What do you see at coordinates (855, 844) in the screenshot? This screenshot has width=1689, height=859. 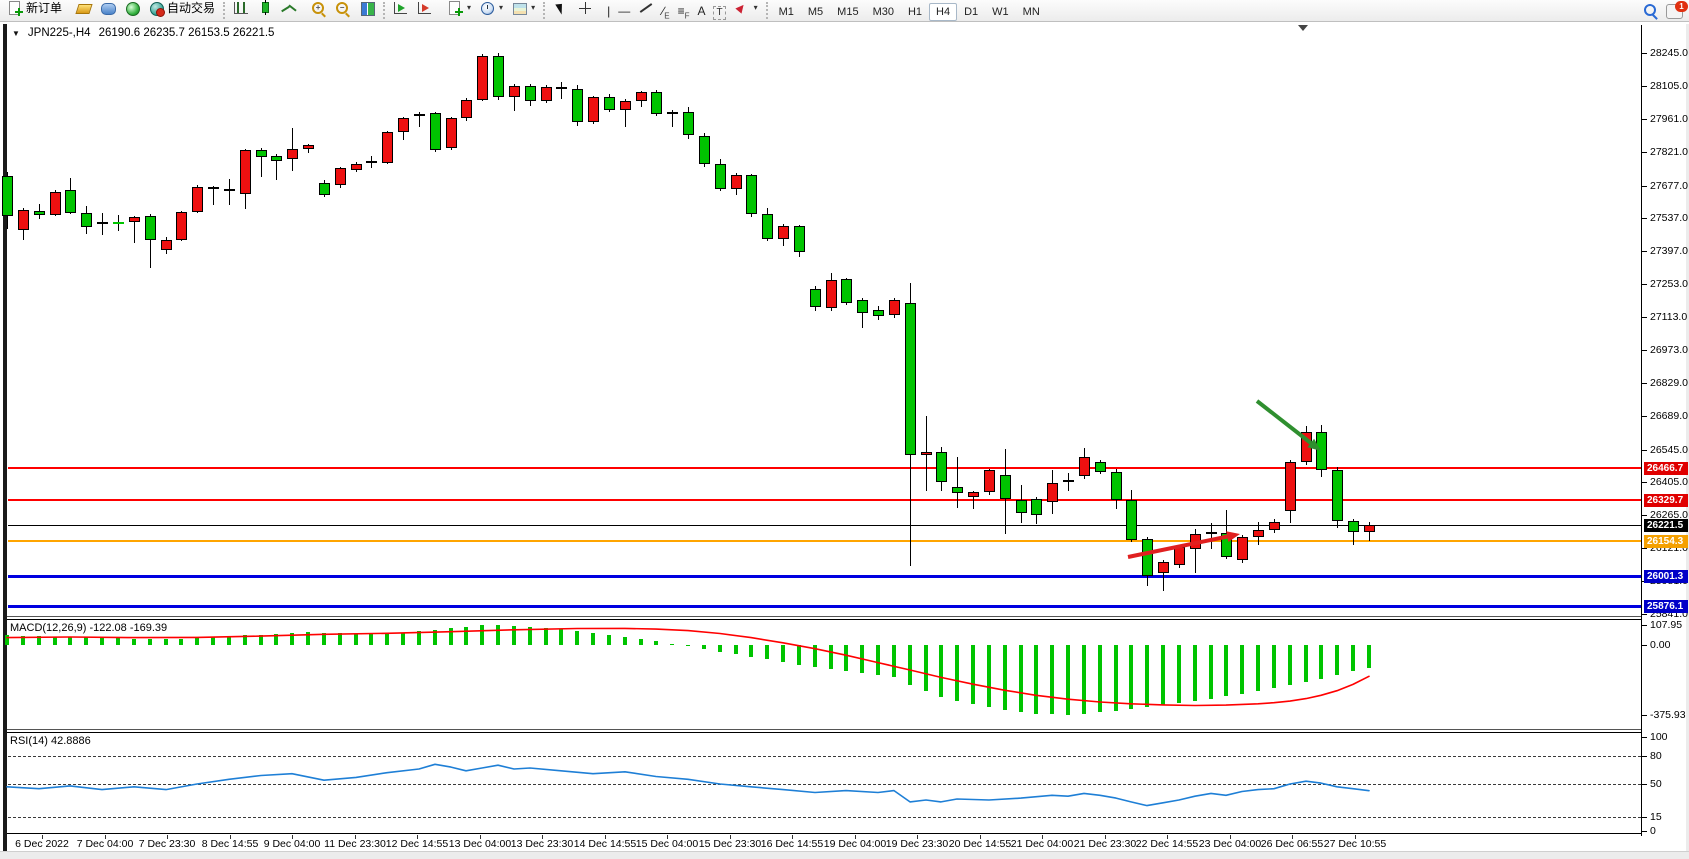 I see `time-axis-label: 19 Dec 04:00` at bounding box center [855, 844].